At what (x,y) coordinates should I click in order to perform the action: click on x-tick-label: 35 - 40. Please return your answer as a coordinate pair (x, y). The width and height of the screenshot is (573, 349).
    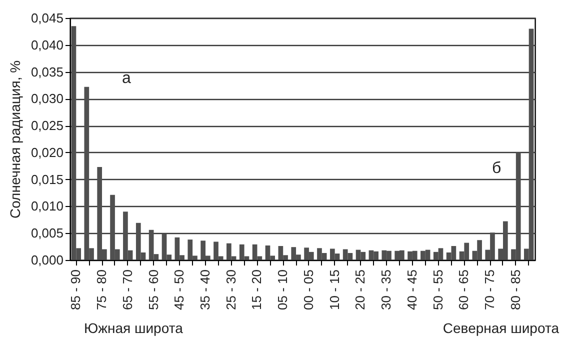
    Looking at the image, I should click on (204, 290).